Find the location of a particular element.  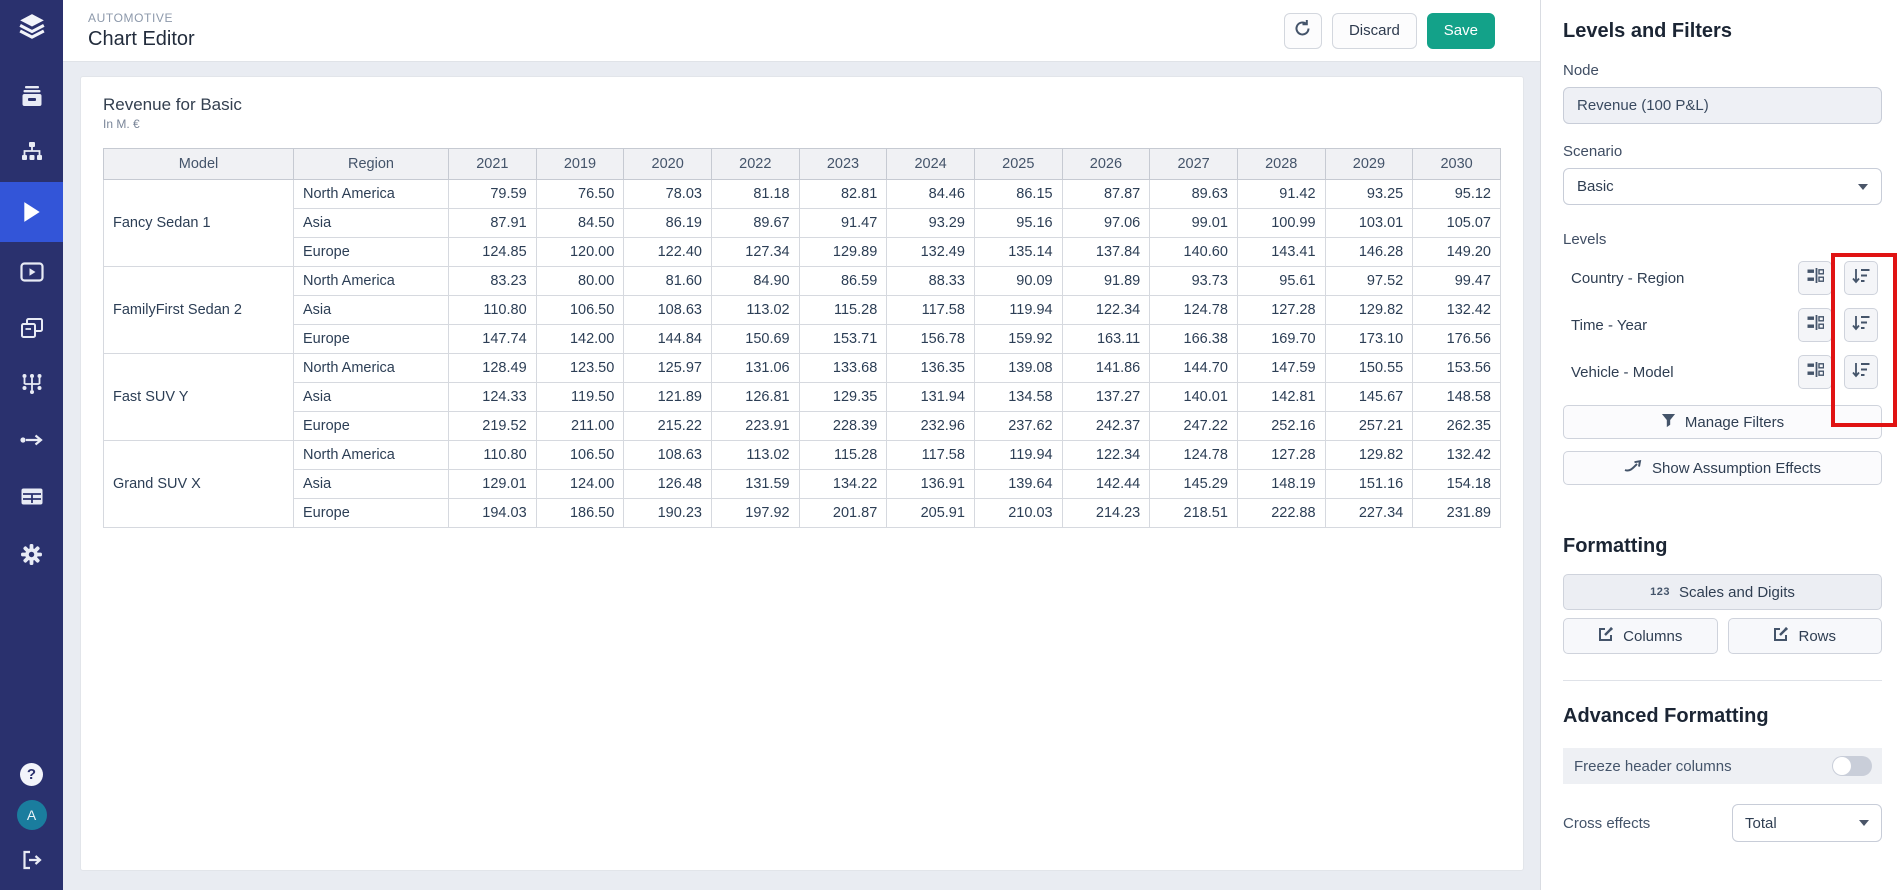

sidebar-item-hierarchy is located at coordinates (31, 152).